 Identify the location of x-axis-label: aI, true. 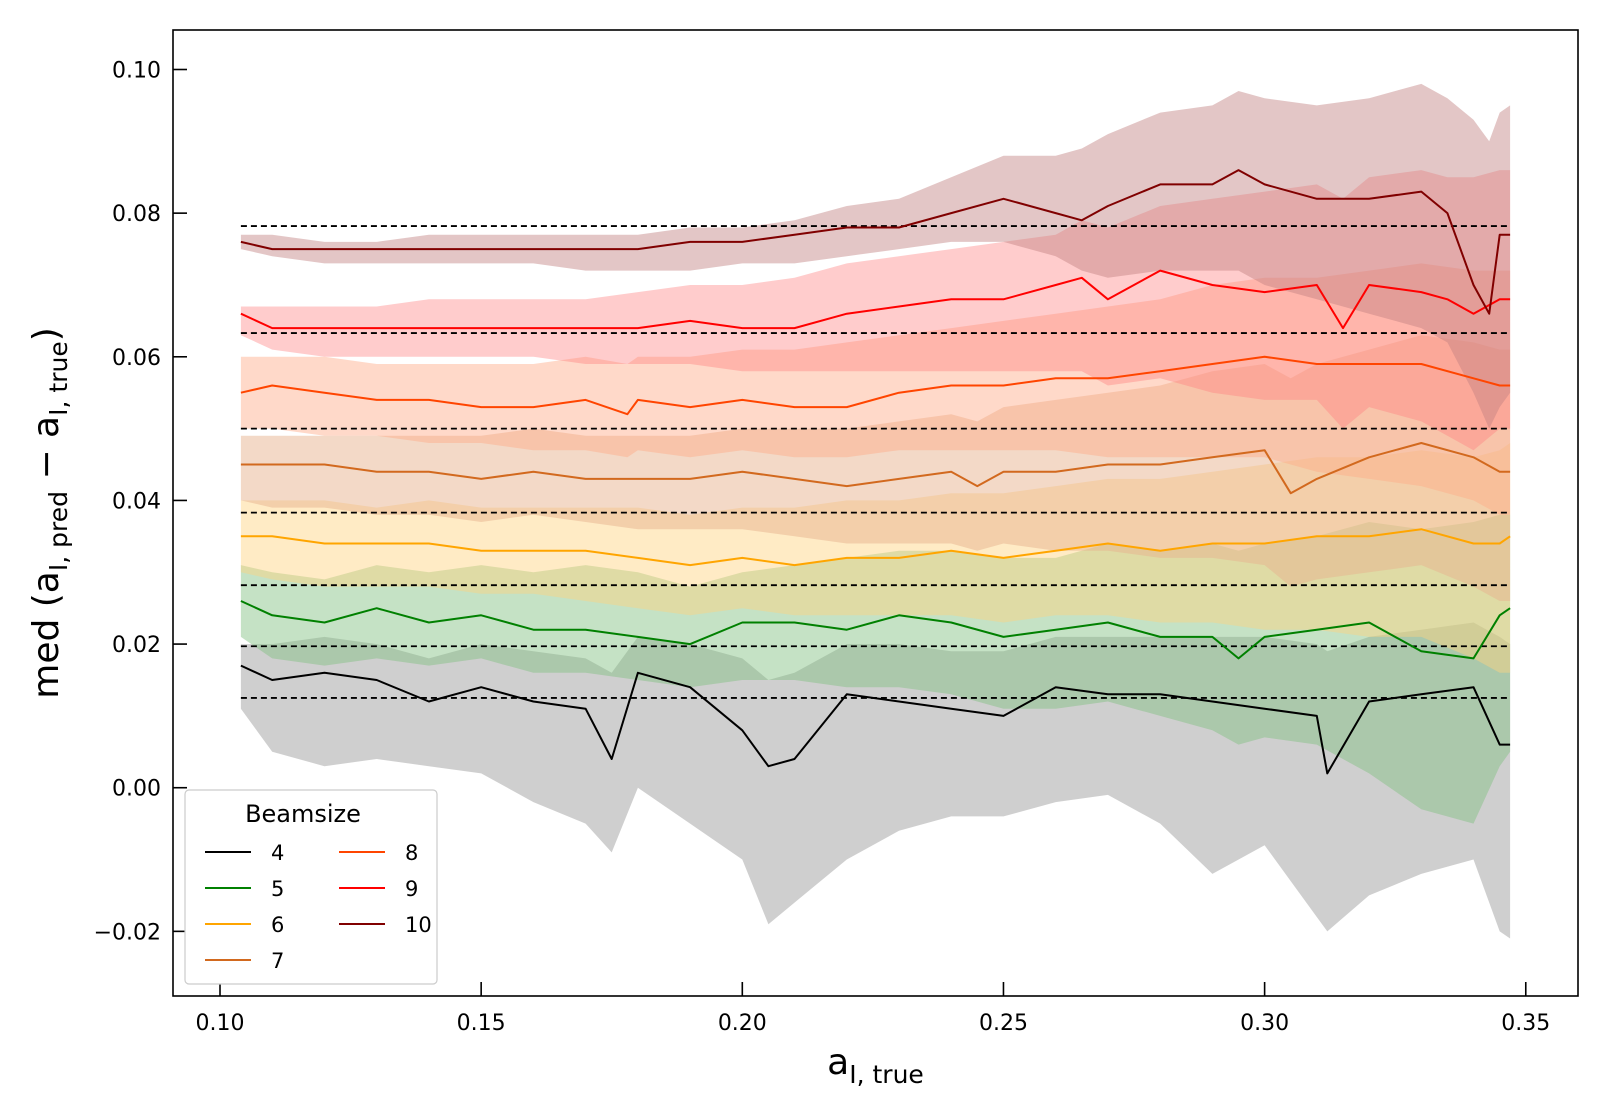
(875, 1065).